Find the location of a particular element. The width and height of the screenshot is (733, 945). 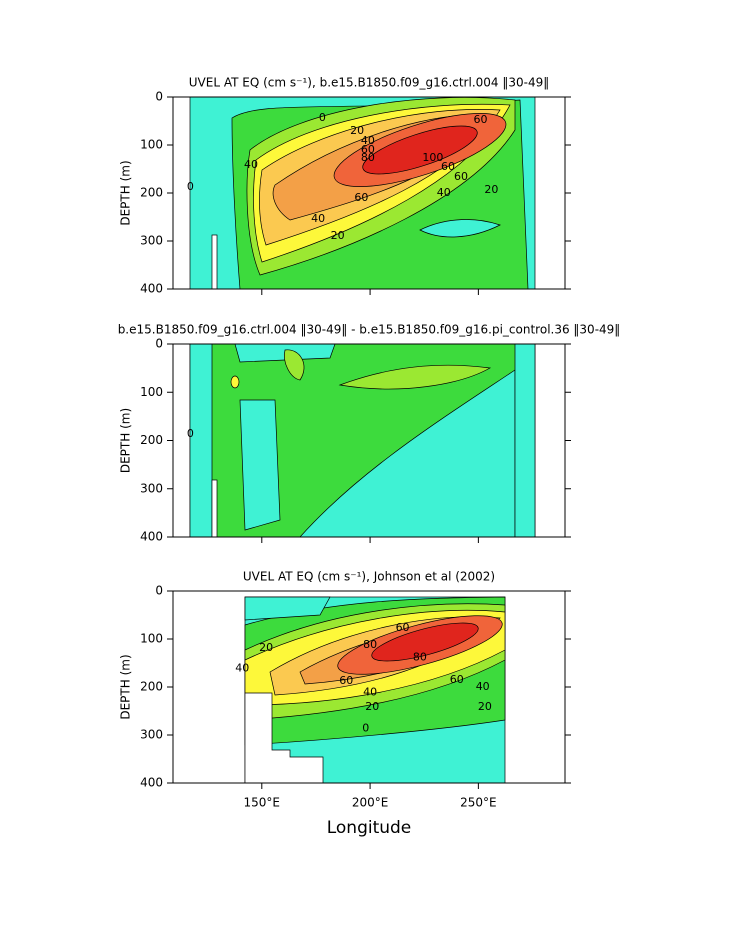

x-tick-label: 200°E is located at coordinates (370, 803).